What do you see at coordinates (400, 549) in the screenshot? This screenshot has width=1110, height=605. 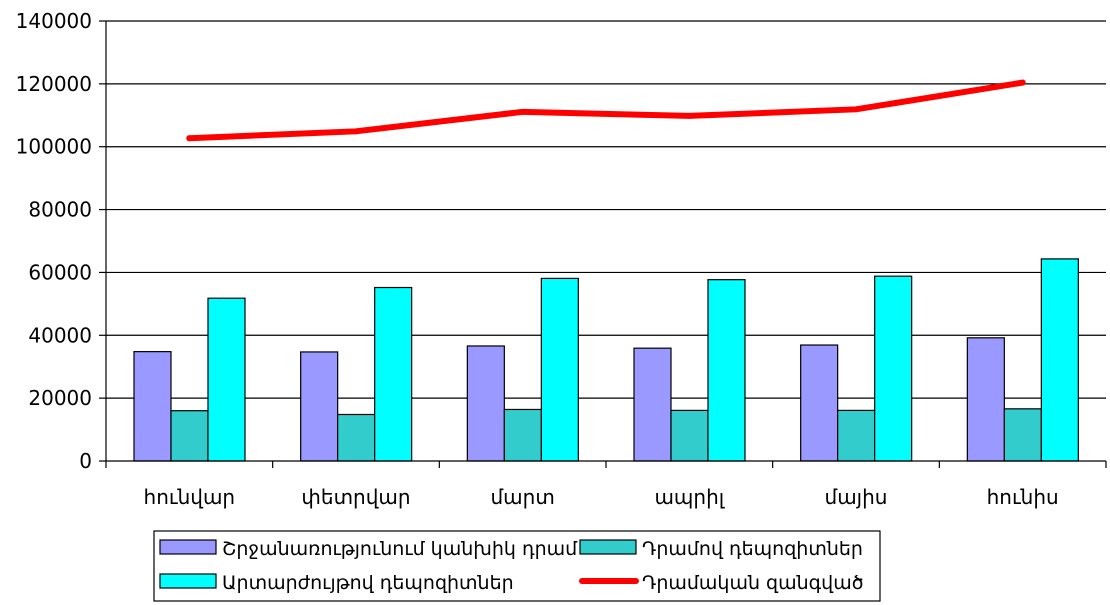 I see `legend-label: Շրջանառությունում կանխիկ դրամ` at bounding box center [400, 549].